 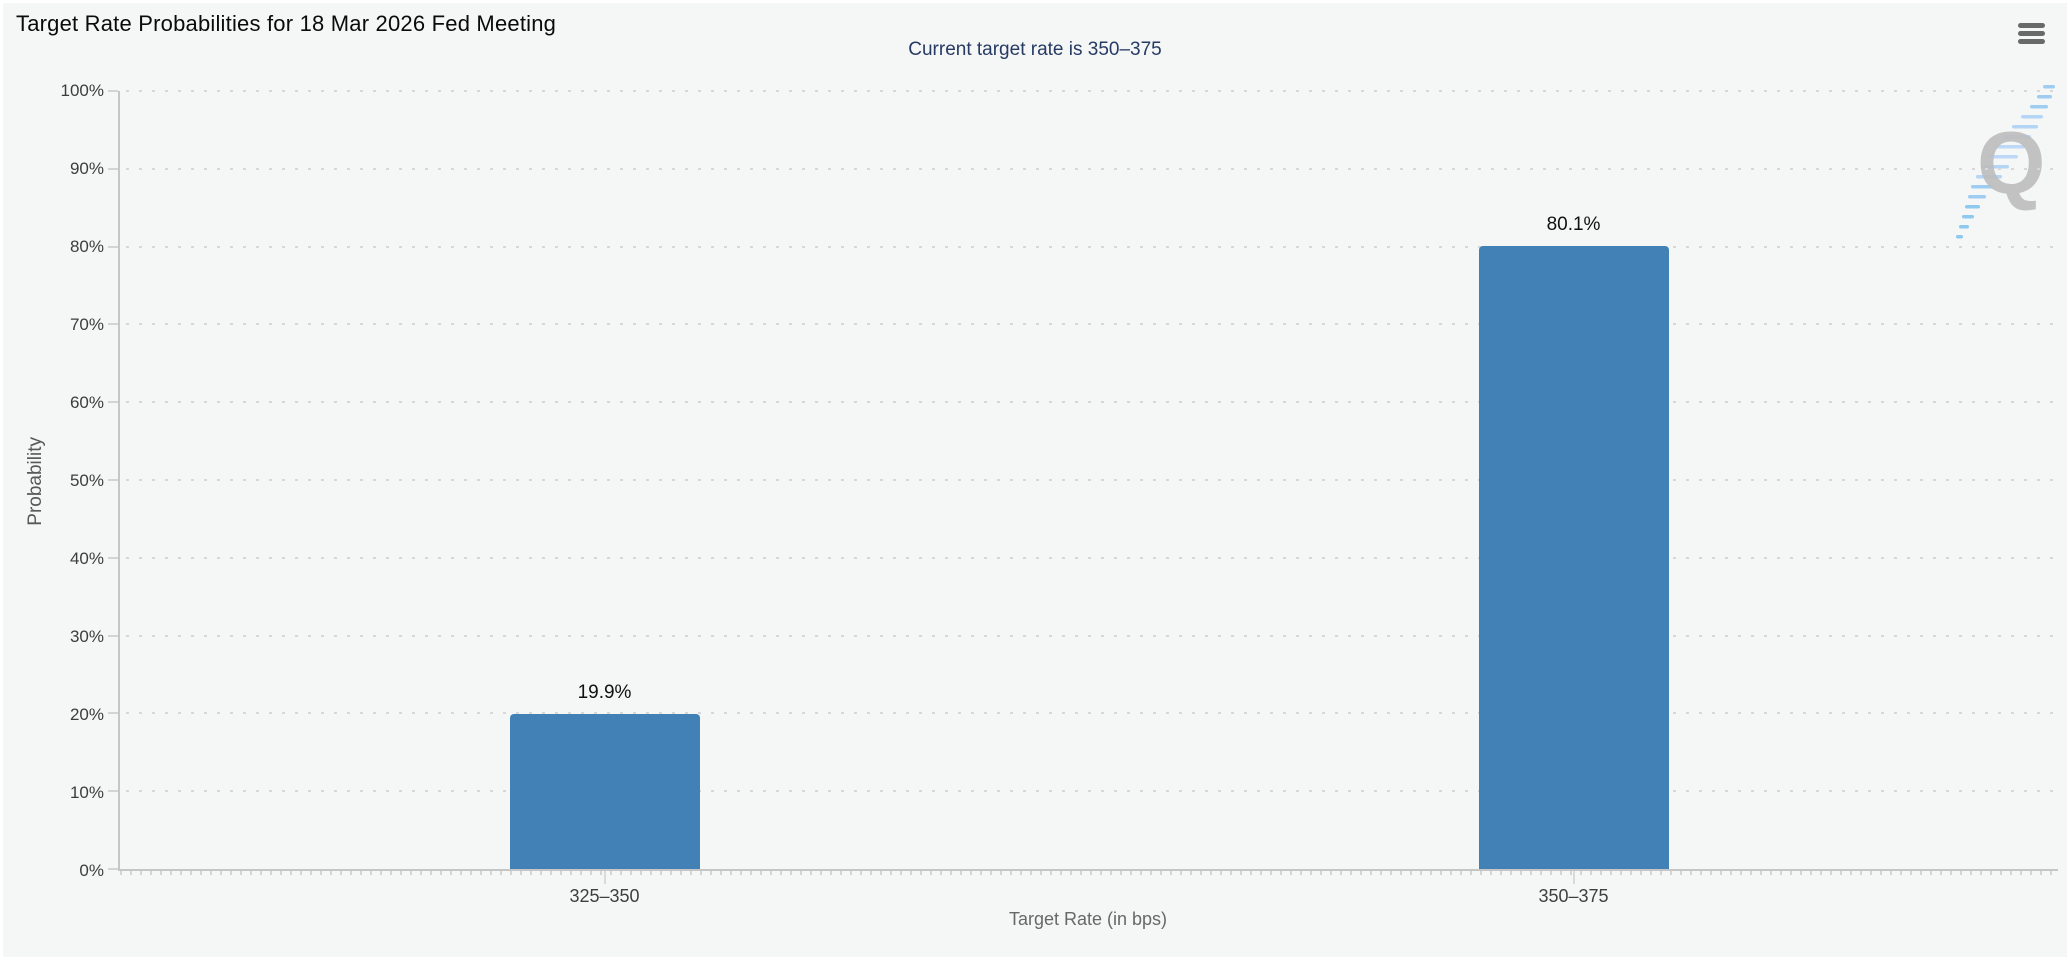 I want to click on chart-menu-button, so click(x=2031, y=33).